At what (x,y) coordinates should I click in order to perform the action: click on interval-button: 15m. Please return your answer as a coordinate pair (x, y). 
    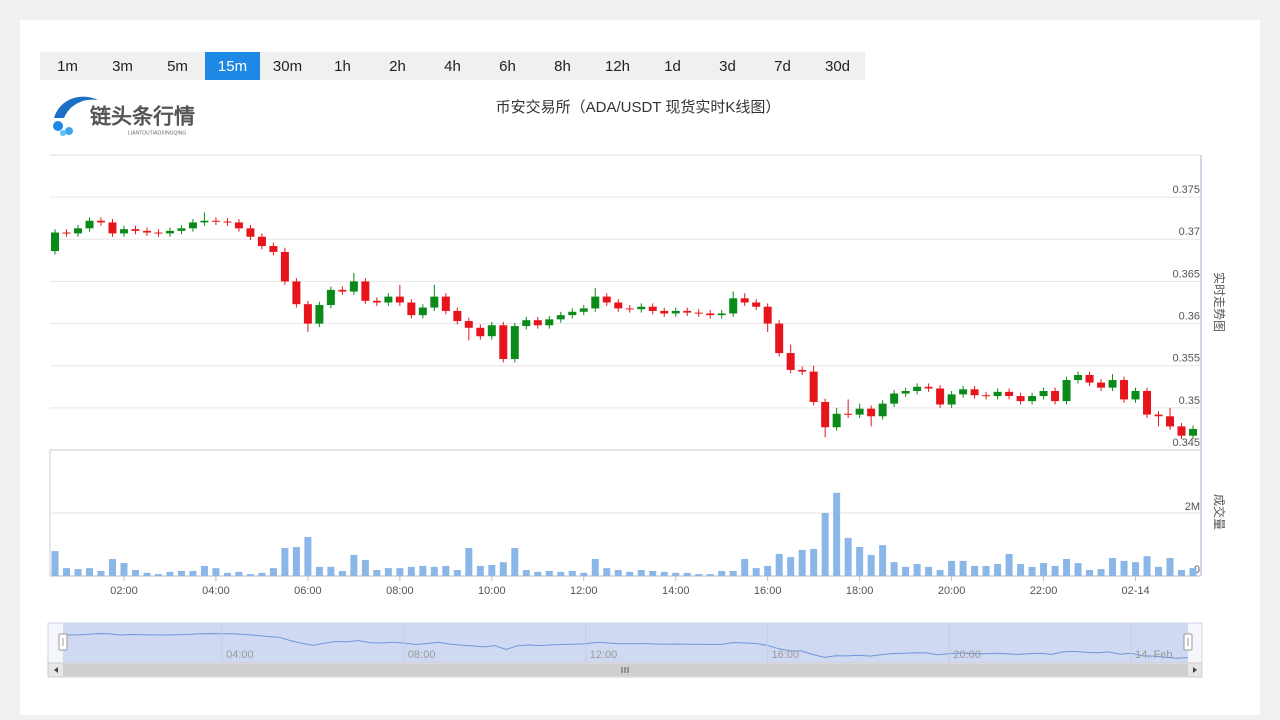
    Looking at the image, I should click on (232, 66).